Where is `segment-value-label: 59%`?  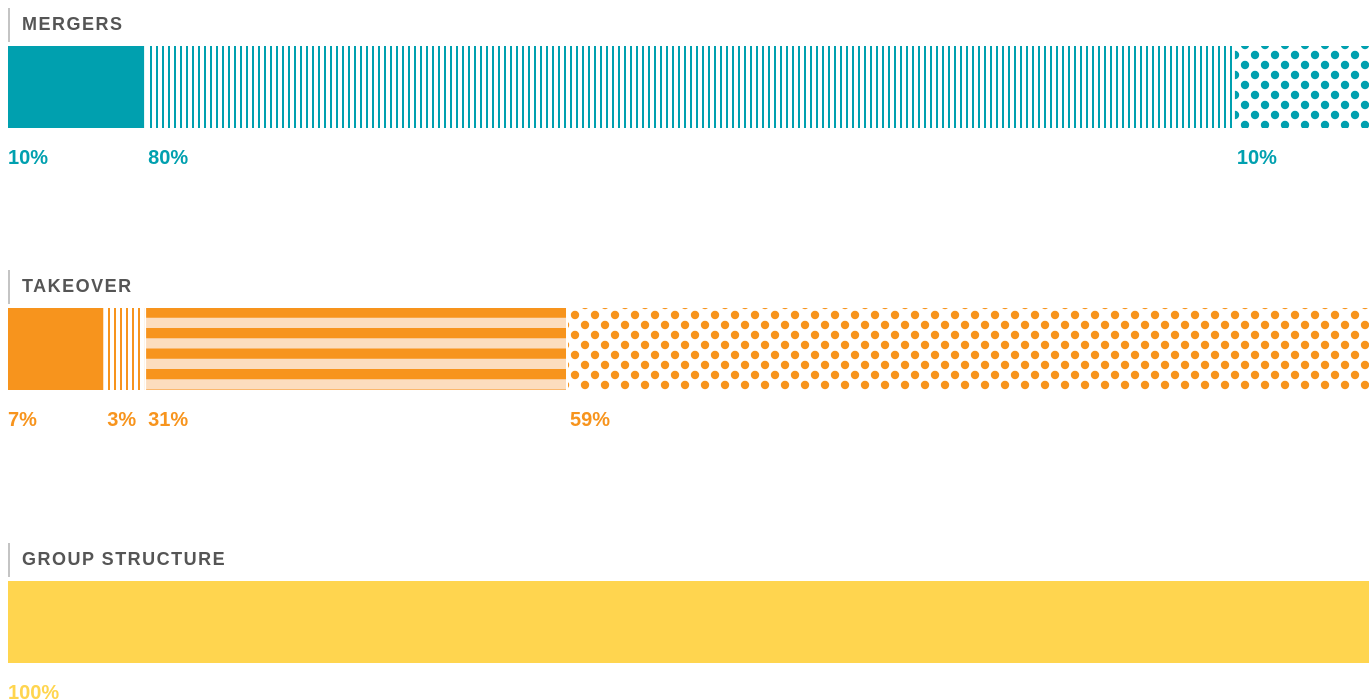
segment-value-label: 59% is located at coordinates (590, 420).